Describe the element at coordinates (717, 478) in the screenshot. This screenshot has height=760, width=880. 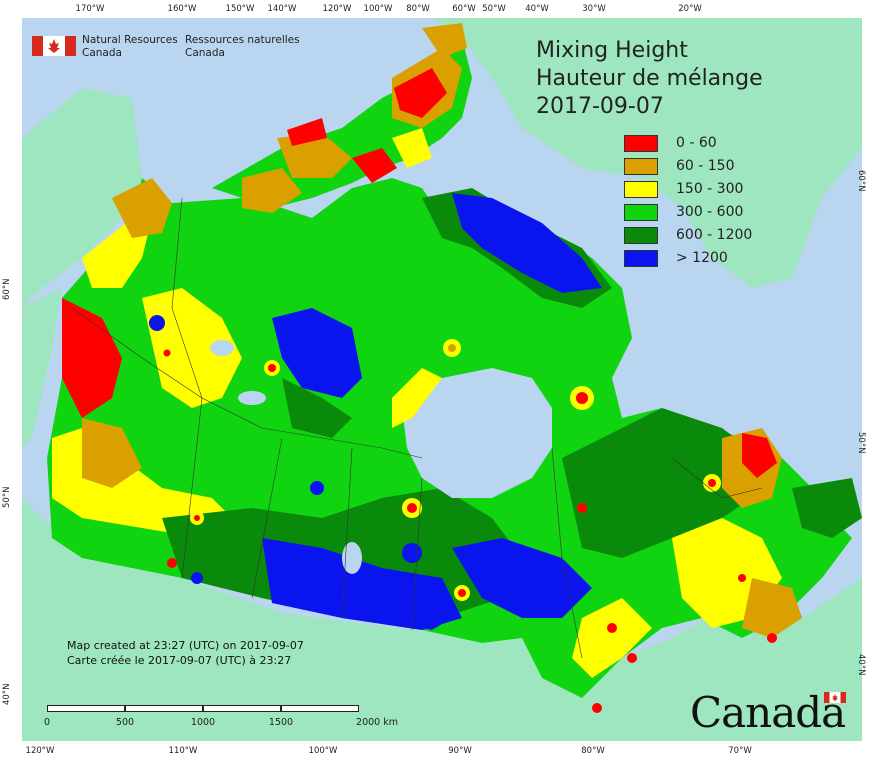
I see `provincial-boundary-qc-lb` at that location.